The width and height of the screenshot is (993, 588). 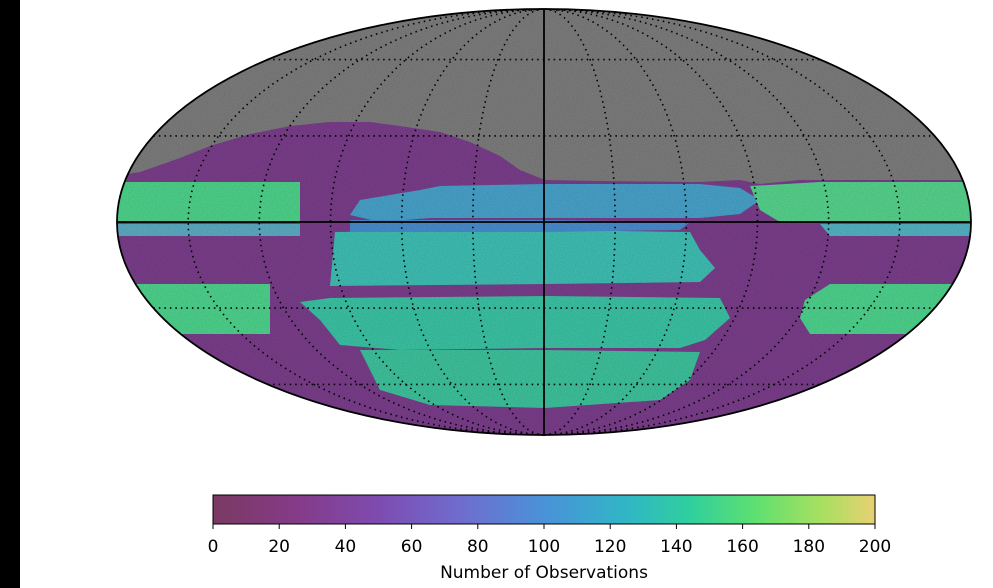 What do you see at coordinates (875, 547) in the screenshot?
I see `colorbar-tick-label: 200` at bounding box center [875, 547].